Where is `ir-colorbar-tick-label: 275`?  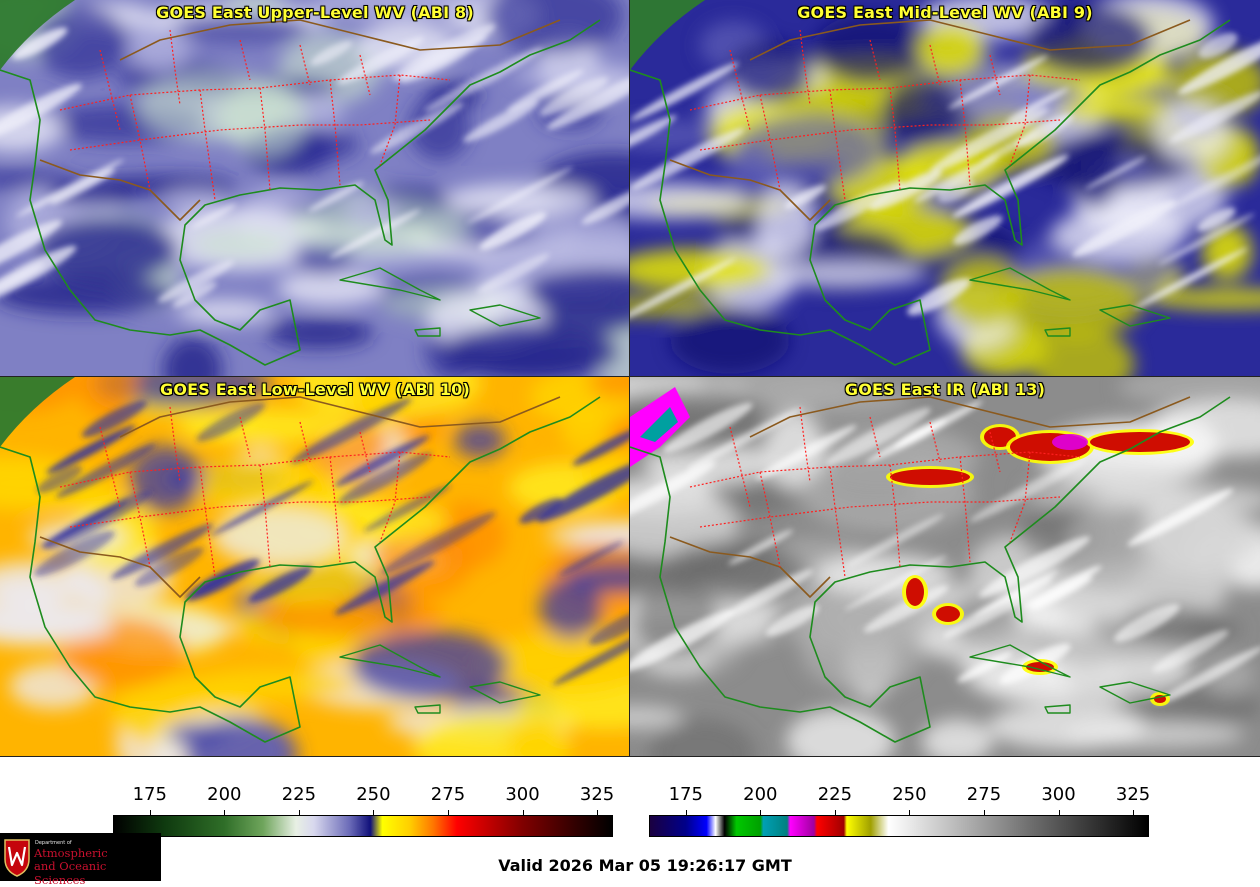 ir-colorbar-tick-label: 275 is located at coordinates (984, 794).